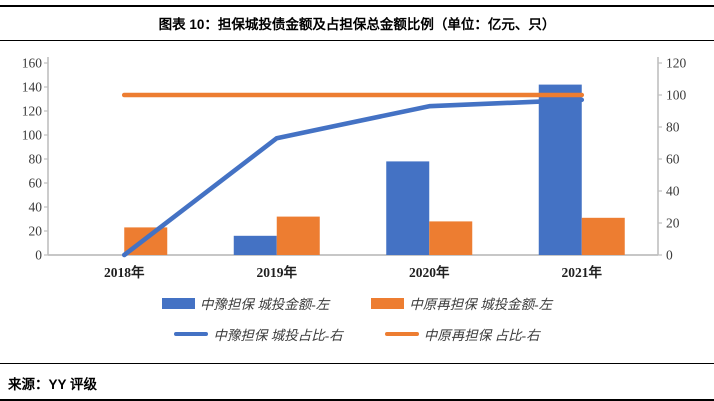 The width and height of the screenshot is (714, 401). Describe the element at coordinates (357, 382) in the screenshot. I see `figure-footer: 来源：YY 评级` at that location.